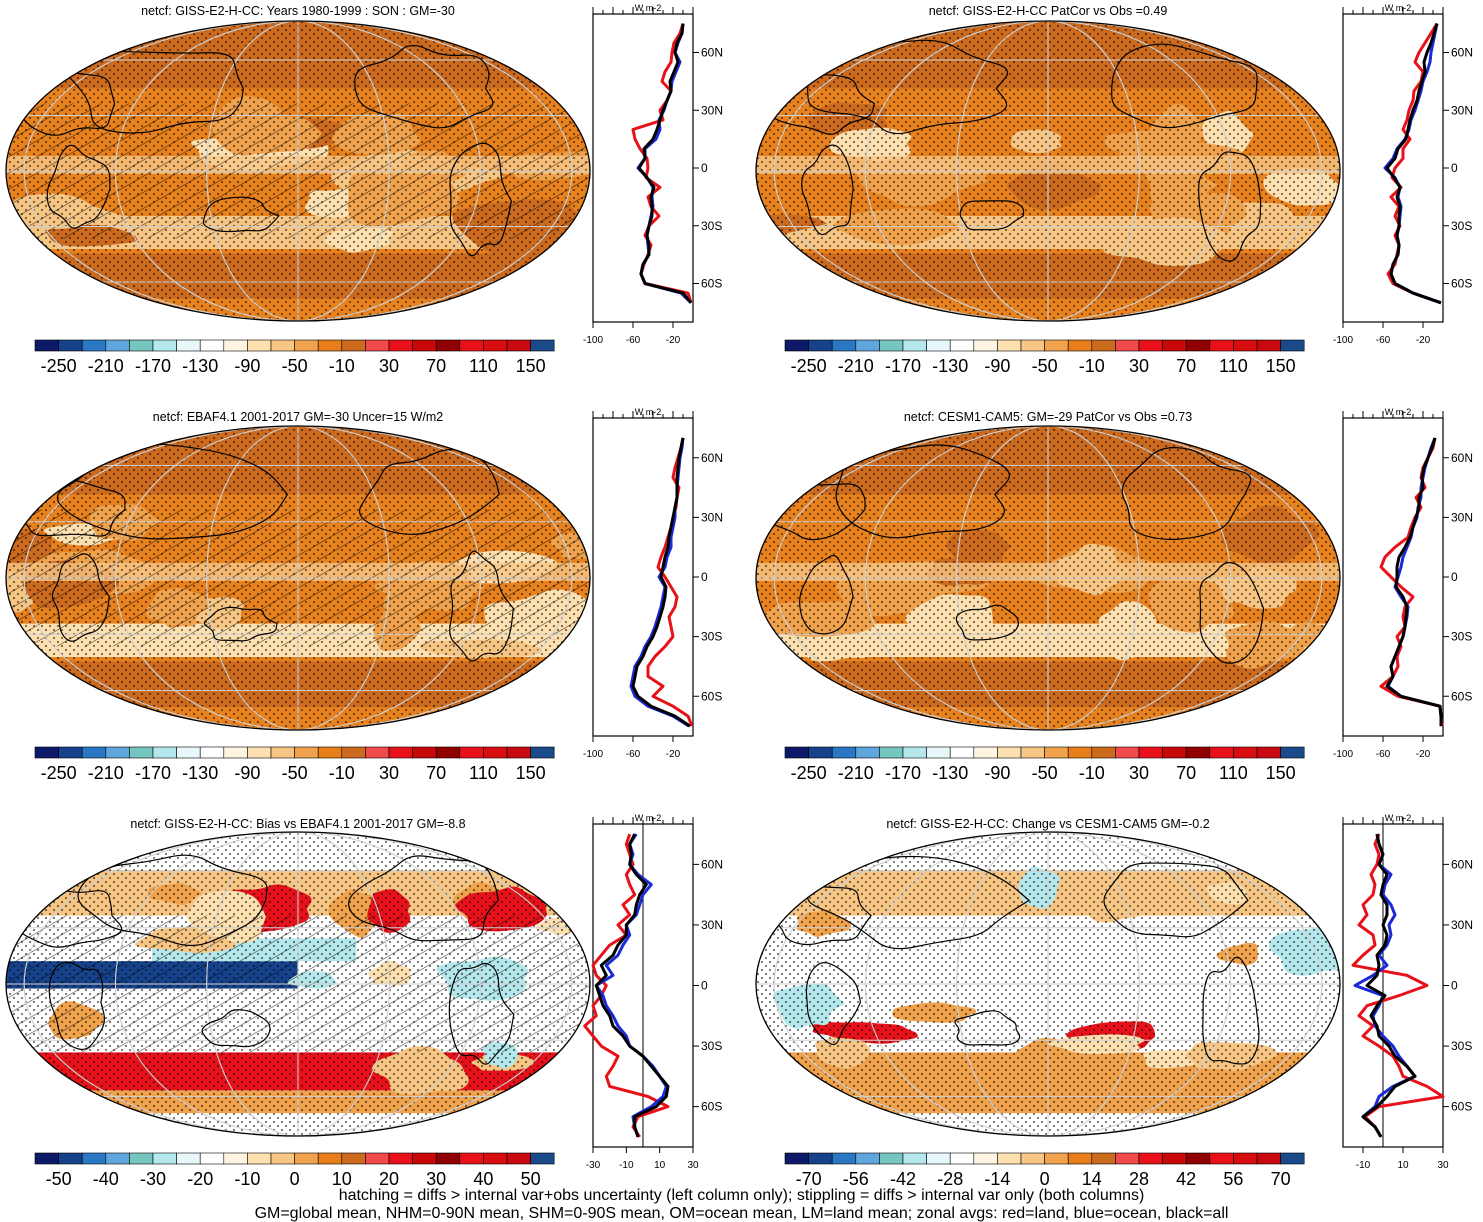 This screenshot has width=1483, height=1222. I want to click on zonal-x-tick-label: 30, so click(1443, 1165).